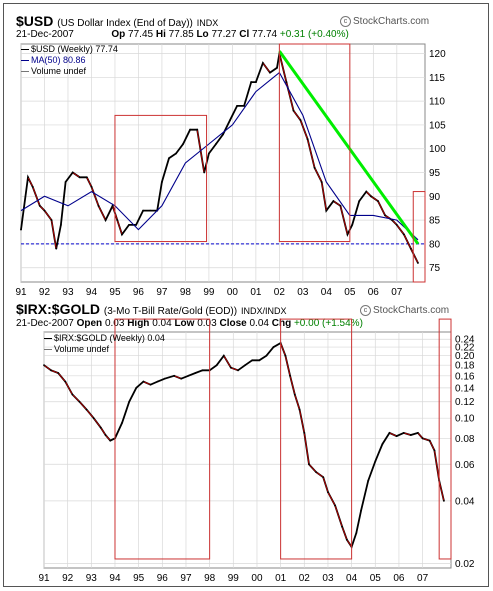 The height and width of the screenshot is (591, 493). Describe the element at coordinates (365, 310) in the screenshot. I see `copyright-icon: c` at that location.